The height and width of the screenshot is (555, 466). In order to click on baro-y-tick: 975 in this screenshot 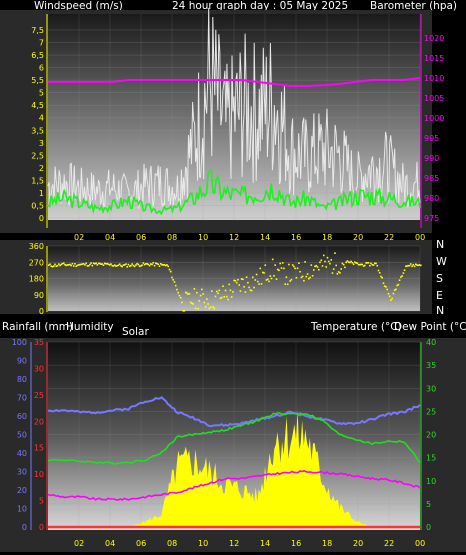, I will do `click(431, 218)`.